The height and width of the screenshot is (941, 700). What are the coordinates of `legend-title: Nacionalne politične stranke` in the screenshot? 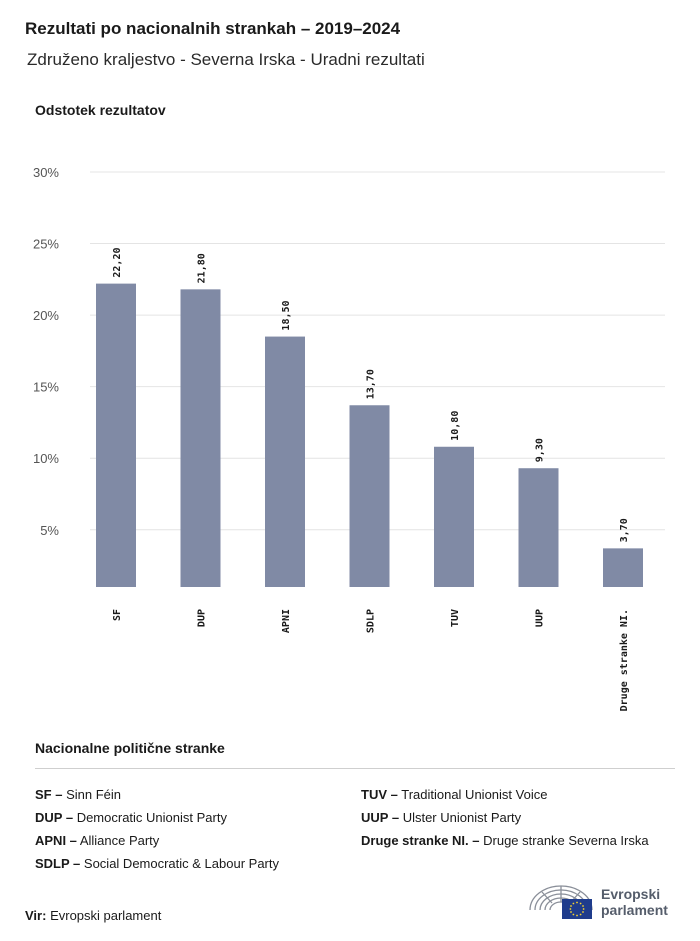 It's located at (130, 748).